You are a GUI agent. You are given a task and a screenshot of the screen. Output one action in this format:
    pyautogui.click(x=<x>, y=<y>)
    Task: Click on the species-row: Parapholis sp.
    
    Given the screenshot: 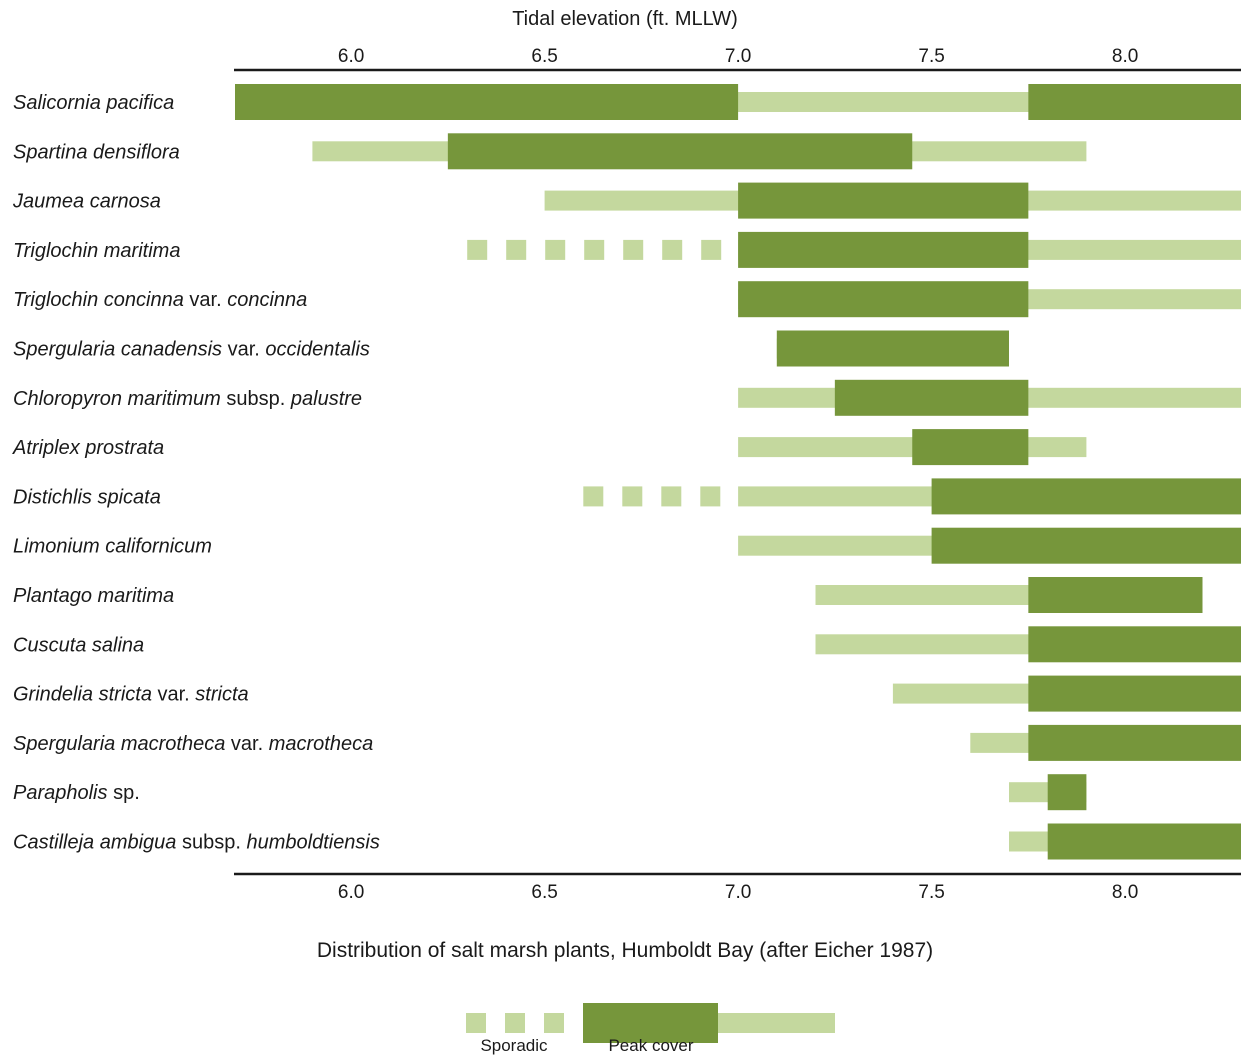 What is the action you would take?
    pyautogui.click(x=550, y=792)
    